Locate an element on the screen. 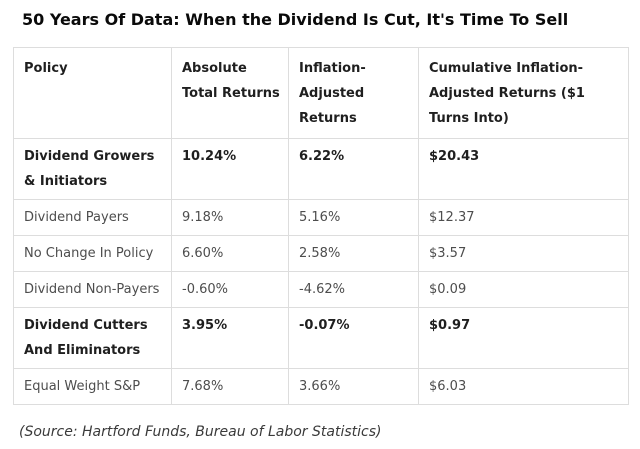  cell-cumulative-returns: $20.43 is located at coordinates (523, 169).